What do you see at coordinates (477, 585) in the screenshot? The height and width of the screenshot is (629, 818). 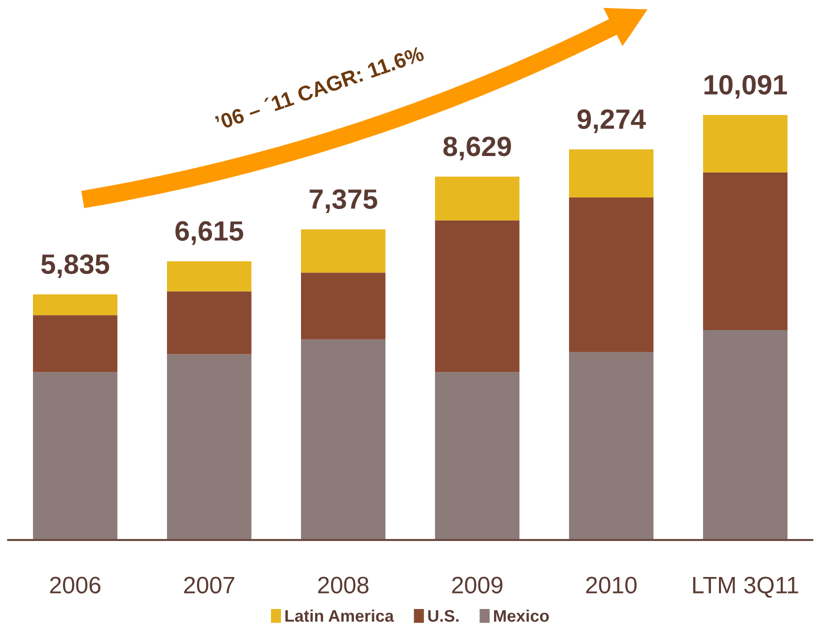 I see `x-tick-label: 2009` at bounding box center [477, 585].